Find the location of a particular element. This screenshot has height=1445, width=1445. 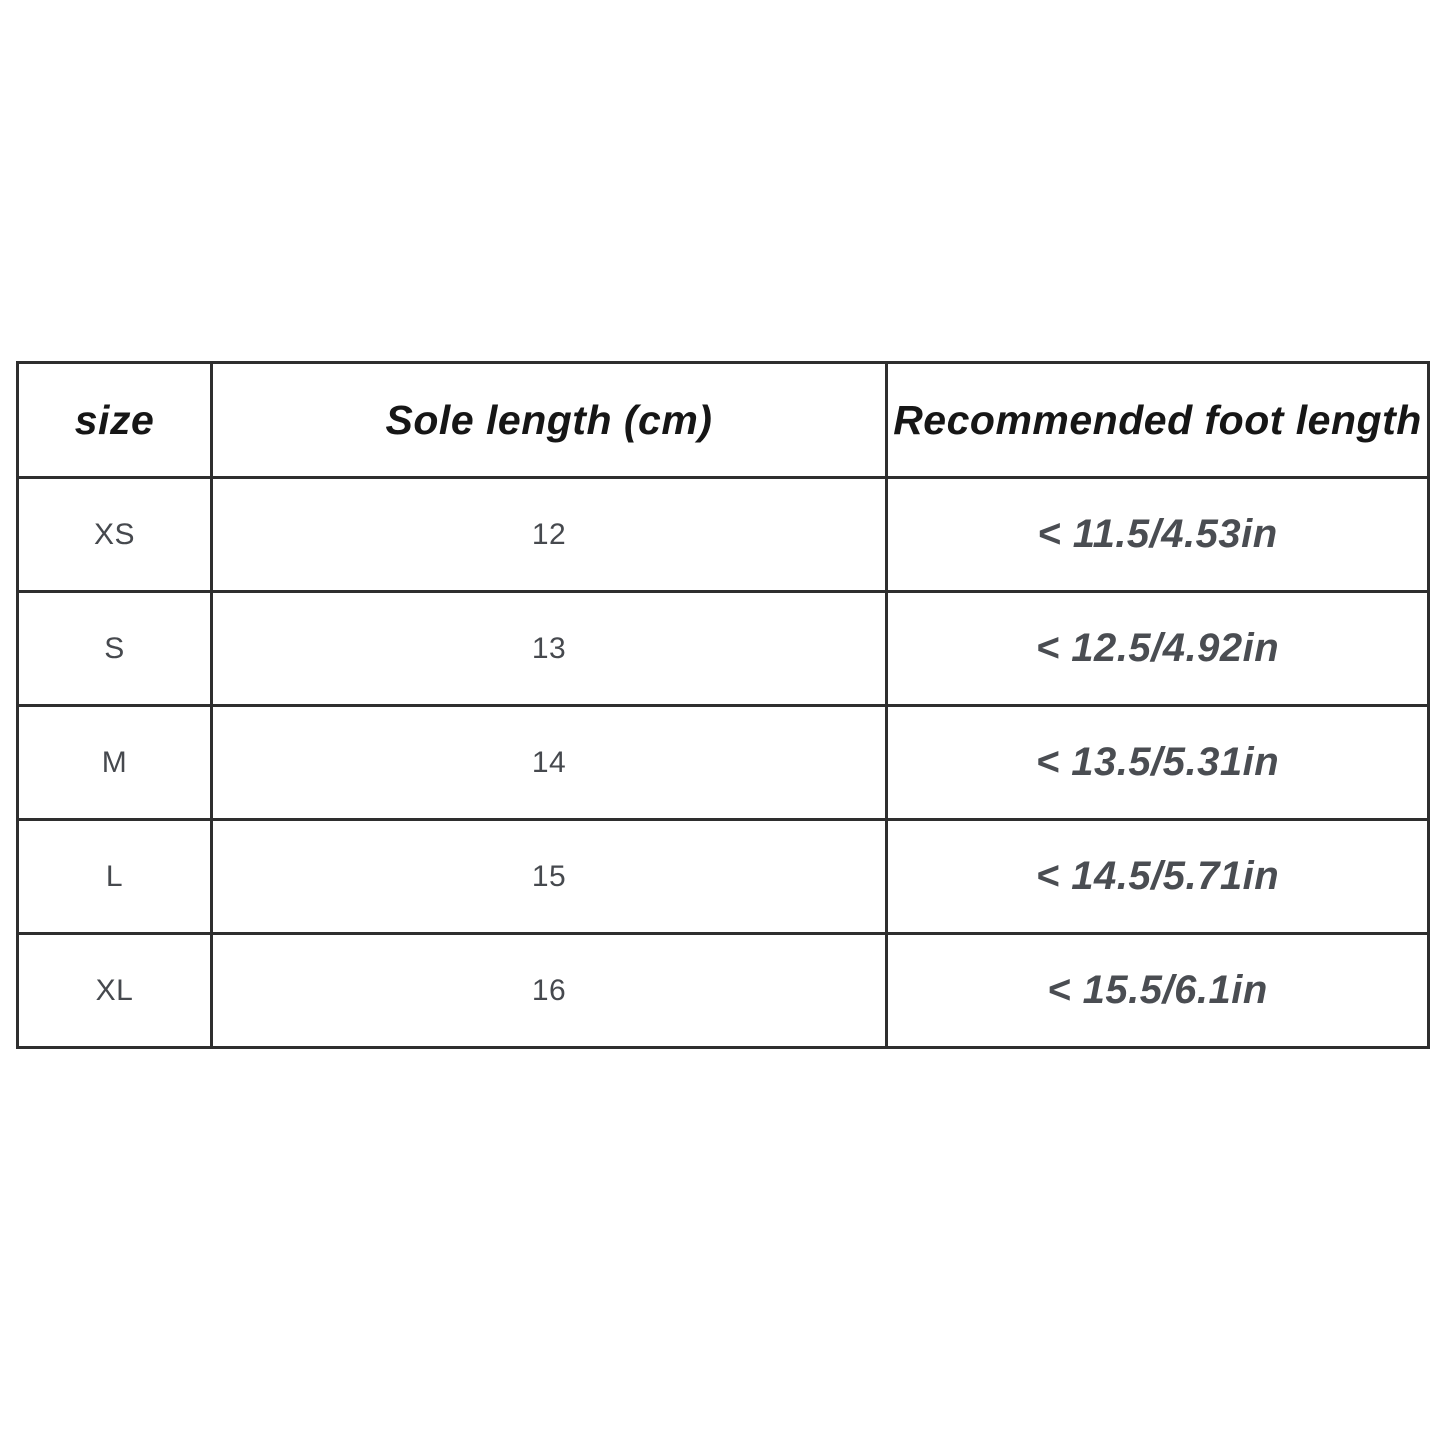

header-recommended-foot-length: Recommended foot length is located at coordinates (1157, 420).